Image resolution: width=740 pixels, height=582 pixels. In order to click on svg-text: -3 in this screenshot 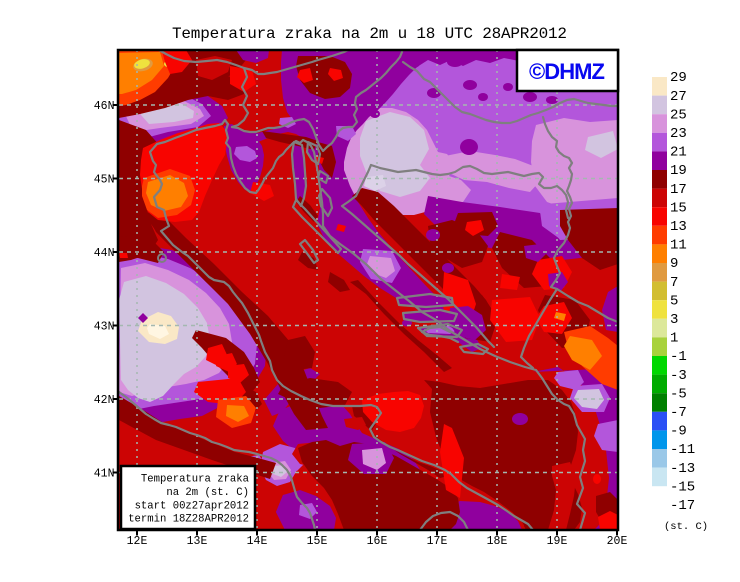, I will do `click(678, 376)`.